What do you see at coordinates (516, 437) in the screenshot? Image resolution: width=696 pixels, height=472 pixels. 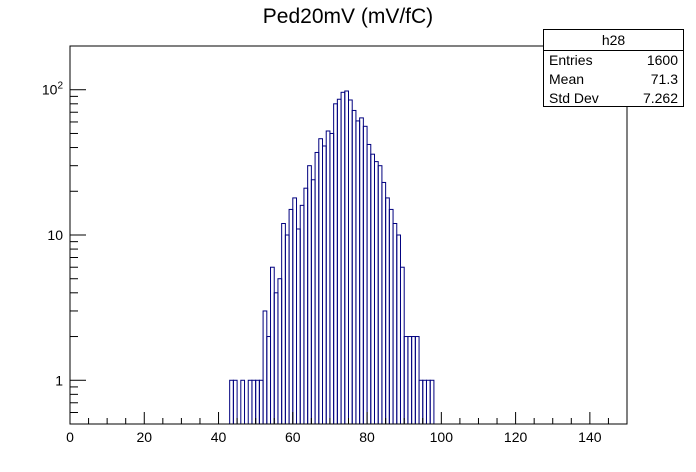 I see `x-tick-label: 120` at bounding box center [516, 437].